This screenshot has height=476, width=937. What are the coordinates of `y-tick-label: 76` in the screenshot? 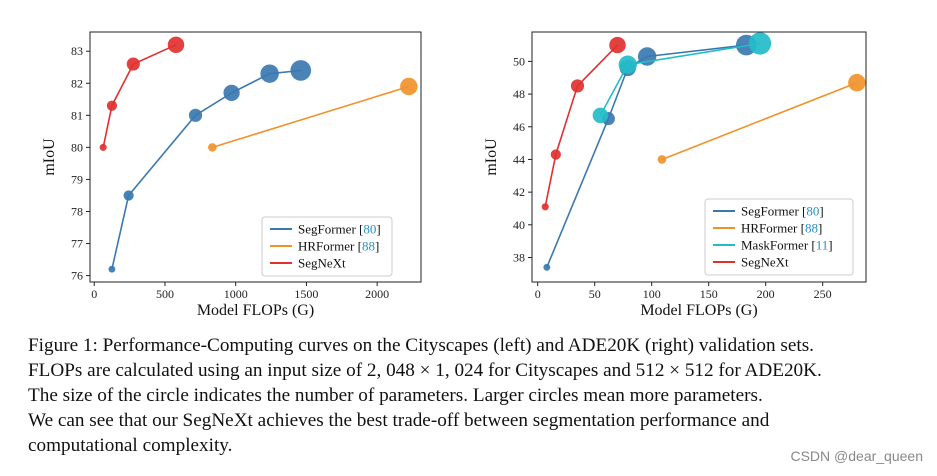 It's located at (77, 276).